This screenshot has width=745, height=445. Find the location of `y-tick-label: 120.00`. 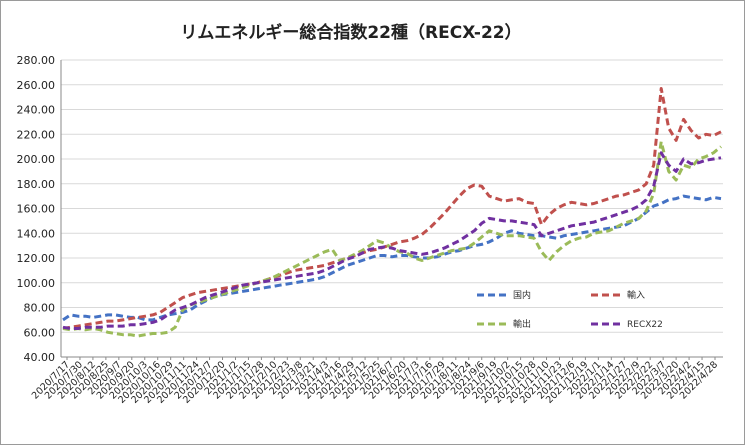

y-tick-label: 120.00 is located at coordinates (36, 258).